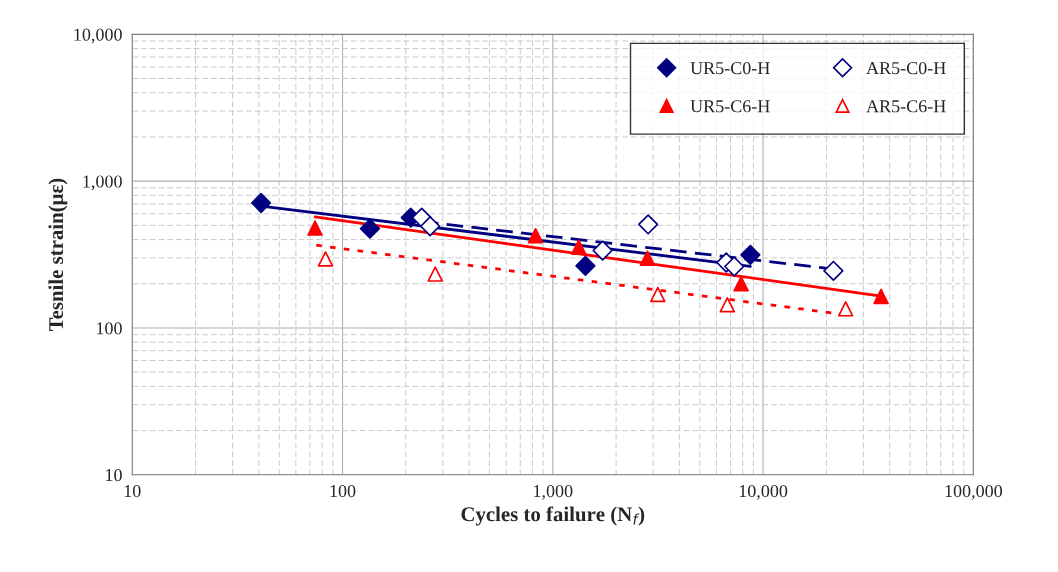 The height and width of the screenshot is (572, 1058). What do you see at coordinates (132, 491) in the screenshot?
I see `x-tick-label: 10` at bounding box center [132, 491].